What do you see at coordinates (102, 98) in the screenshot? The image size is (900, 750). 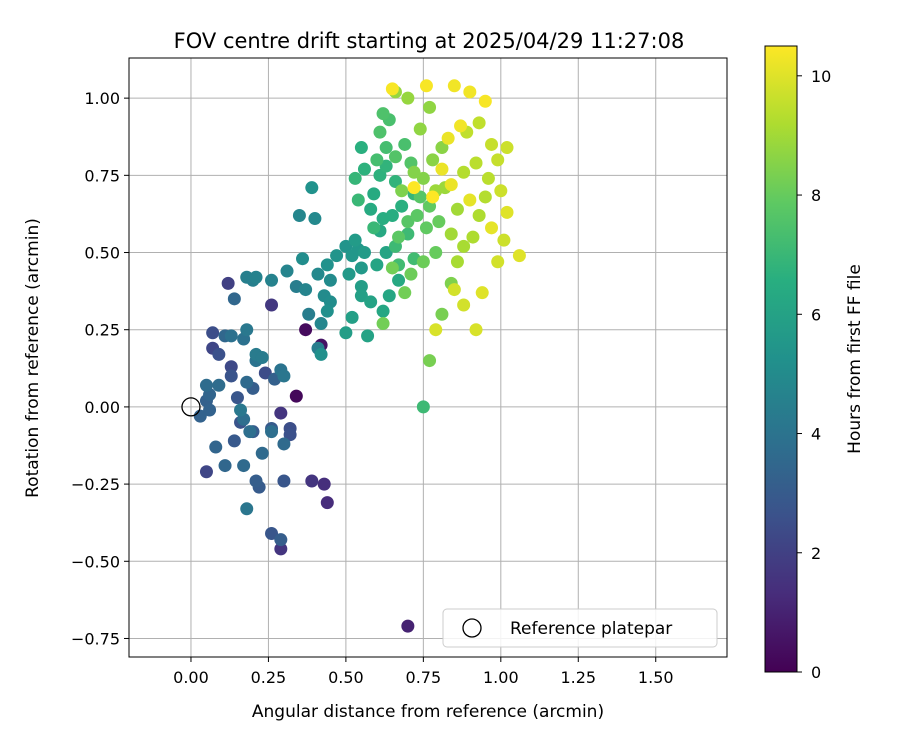 I see `y-tick-label: 1.00` at bounding box center [102, 98].